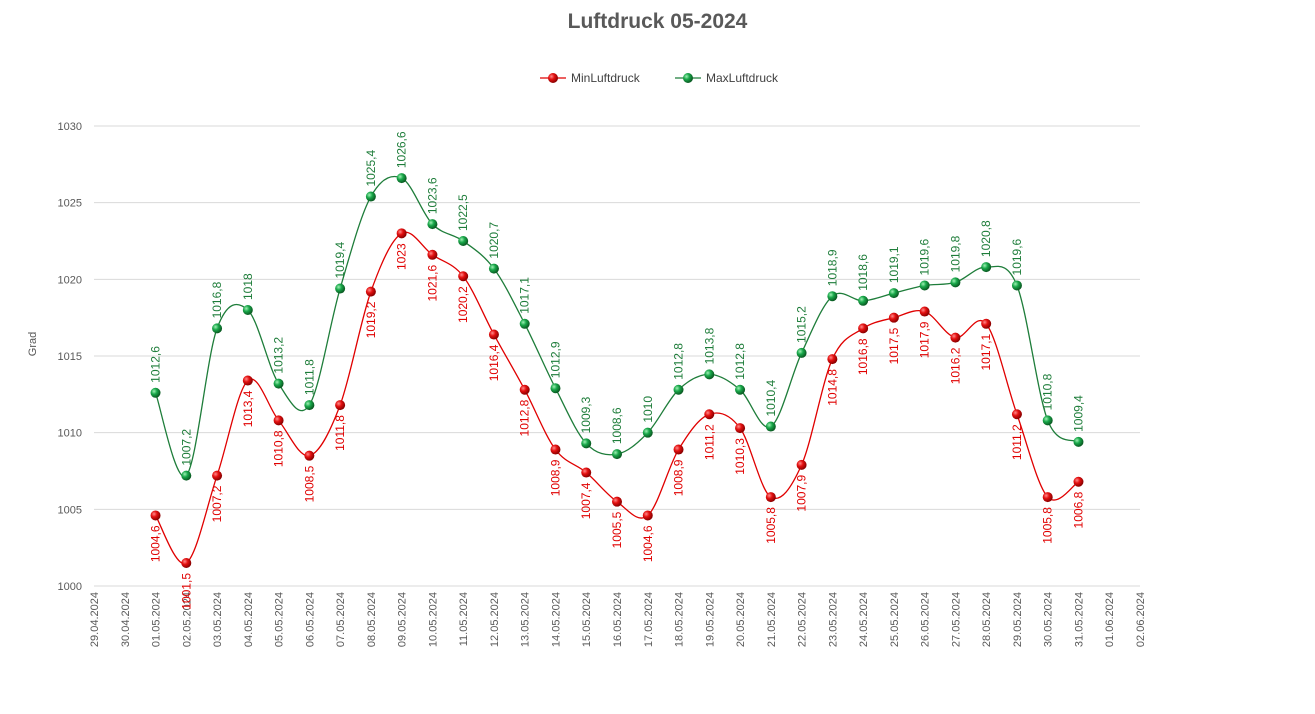 The height and width of the screenshot is (714, 1315). What do you see at coordinates (833, 619) in the screenshot?
I see `x-tick-label: 23.05.2024` at bounding box center [833, 619].